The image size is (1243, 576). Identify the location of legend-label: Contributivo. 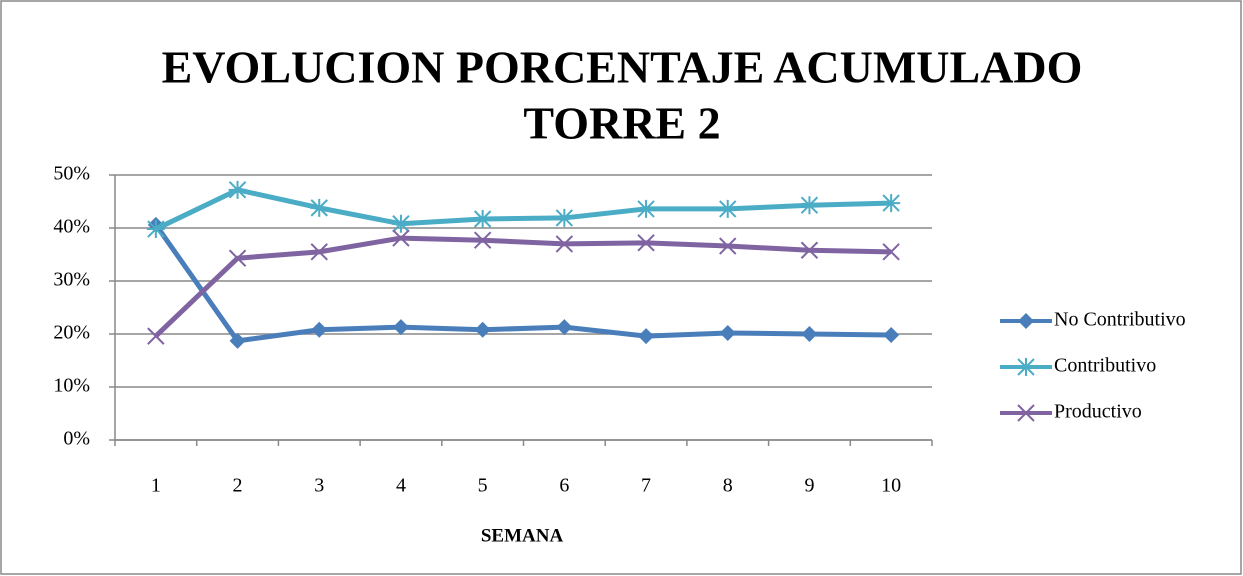
(1105, 366).